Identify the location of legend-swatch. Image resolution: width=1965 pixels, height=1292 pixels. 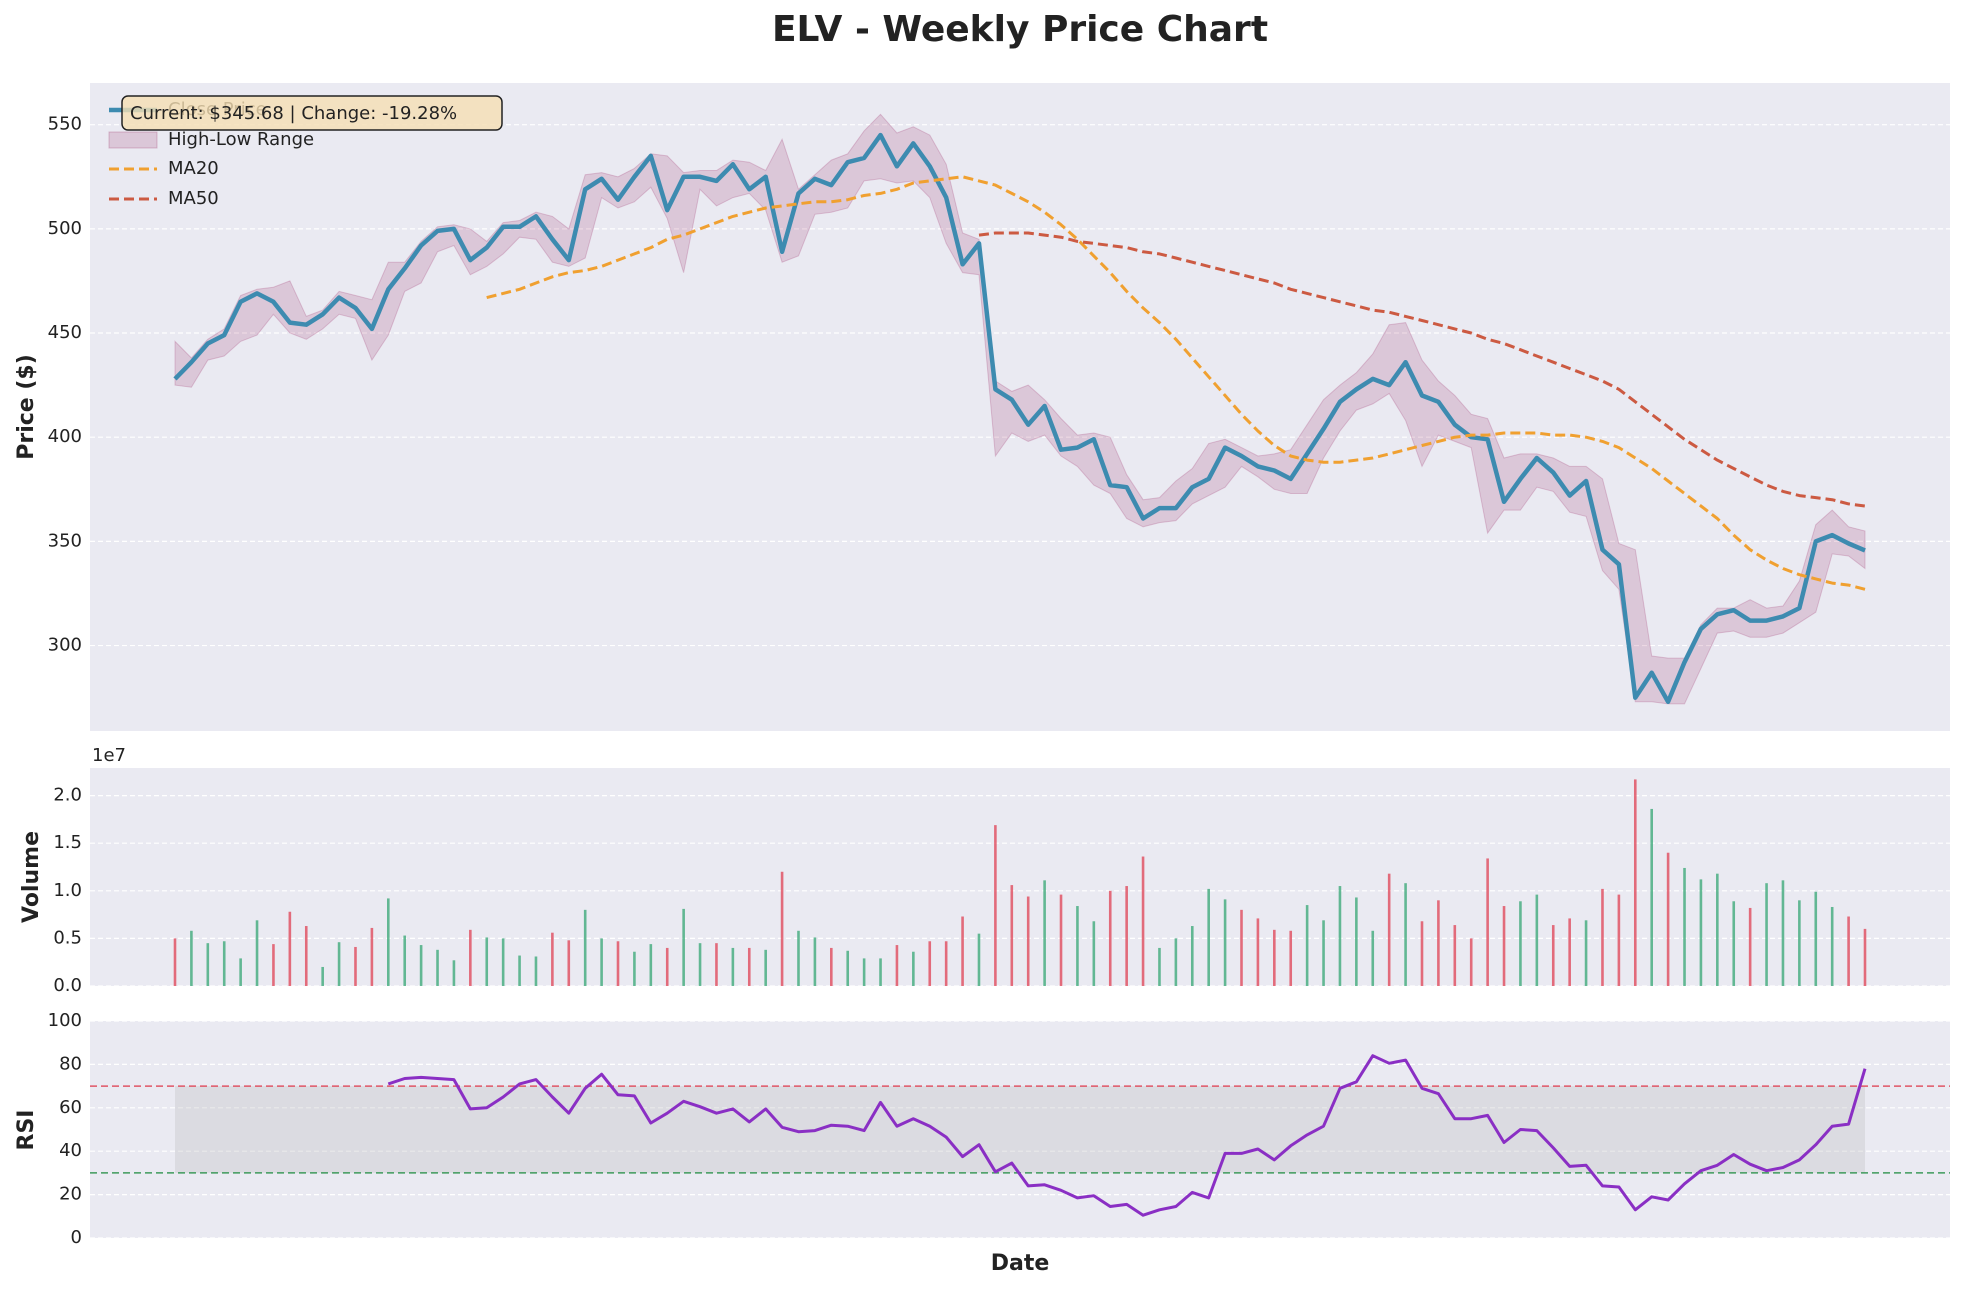
(133, 140).